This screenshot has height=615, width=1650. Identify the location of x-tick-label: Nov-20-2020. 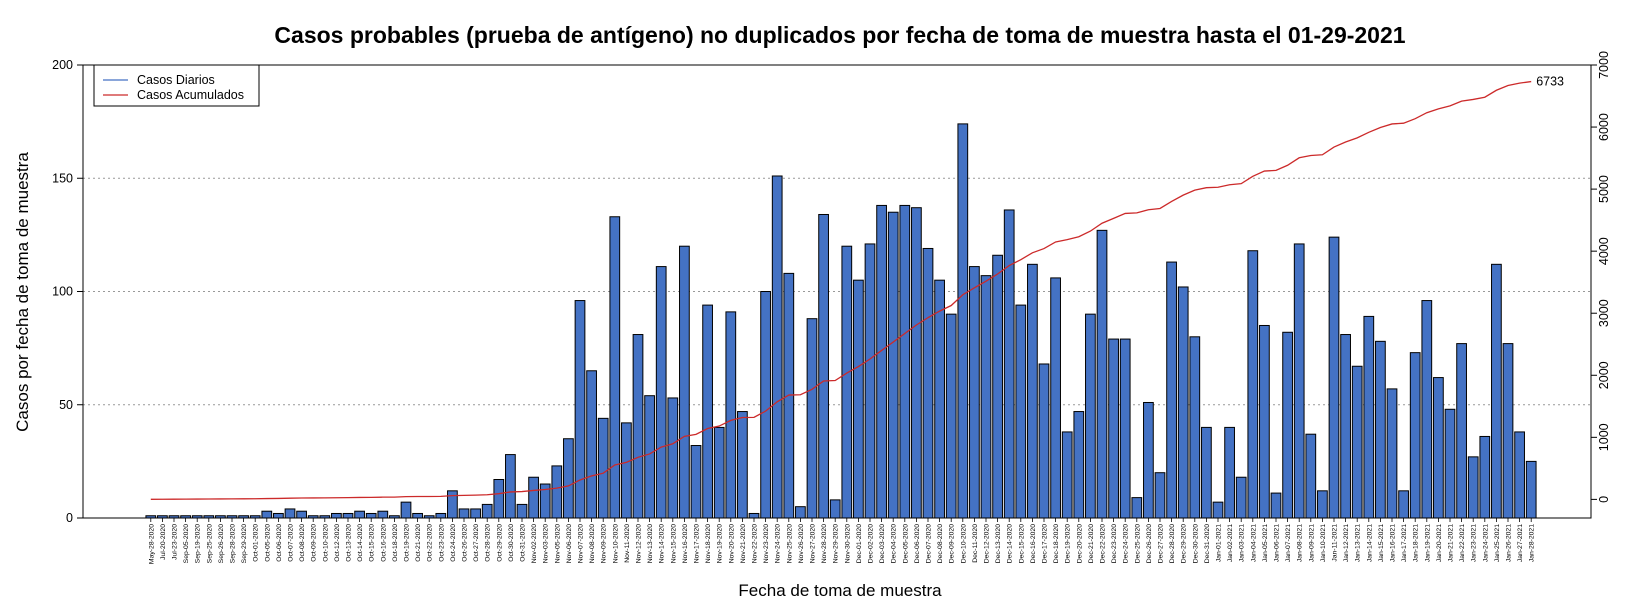
(731, 544).